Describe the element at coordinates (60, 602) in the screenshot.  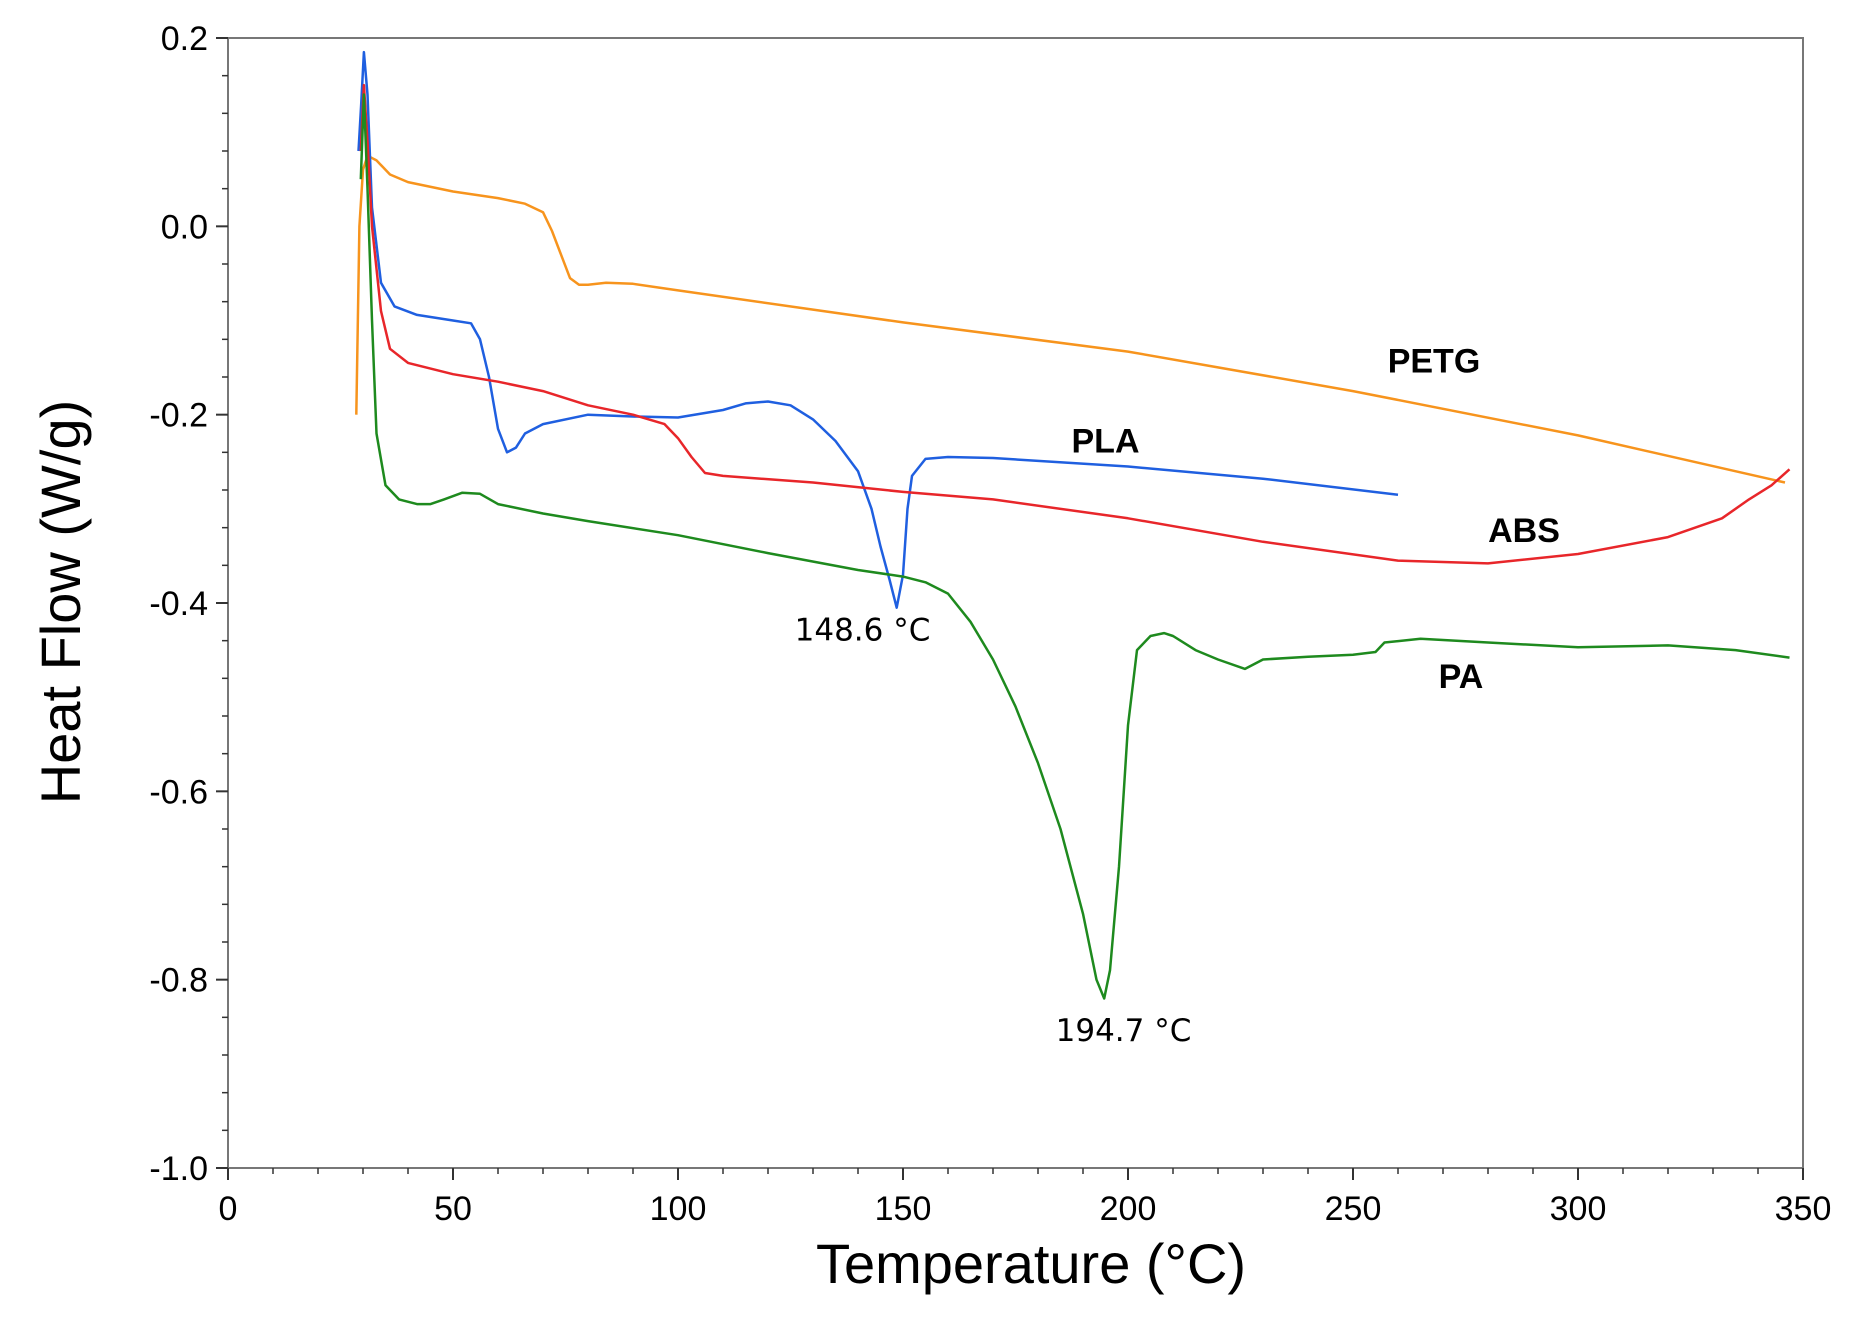
I see `y-axis-title: Heat Flow (W/g)` at that location.